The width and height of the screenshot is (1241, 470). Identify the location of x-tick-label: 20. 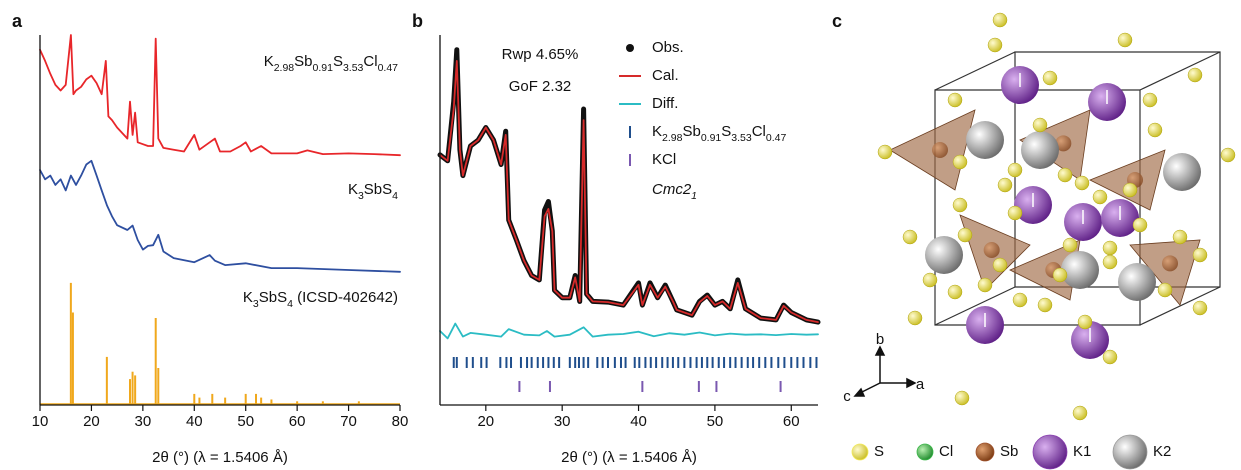
(485, 421).